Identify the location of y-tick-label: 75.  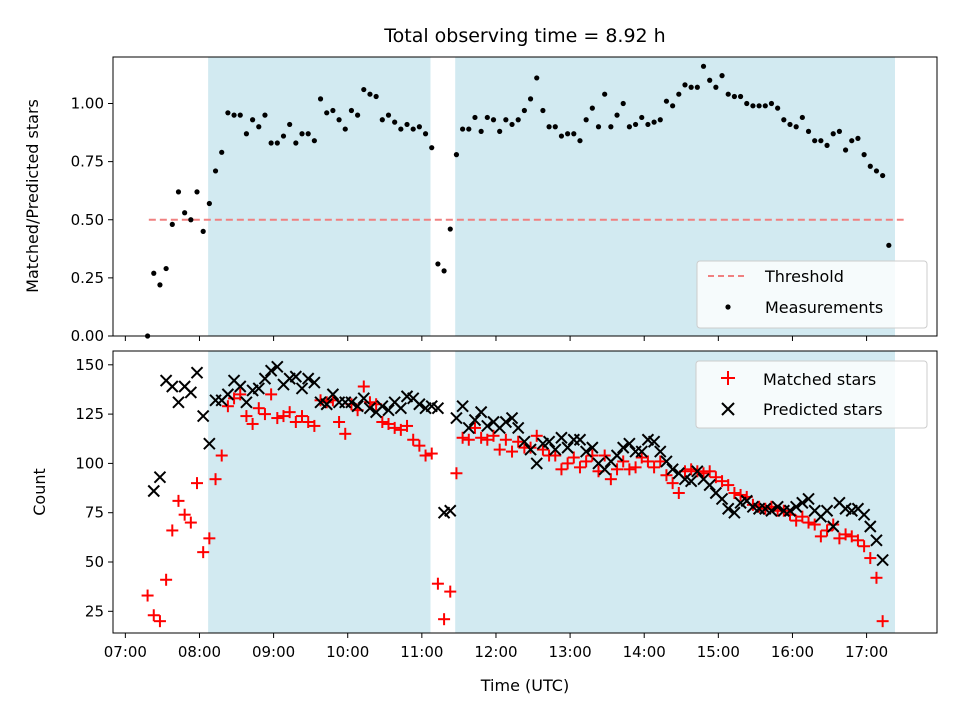
(94, 513).